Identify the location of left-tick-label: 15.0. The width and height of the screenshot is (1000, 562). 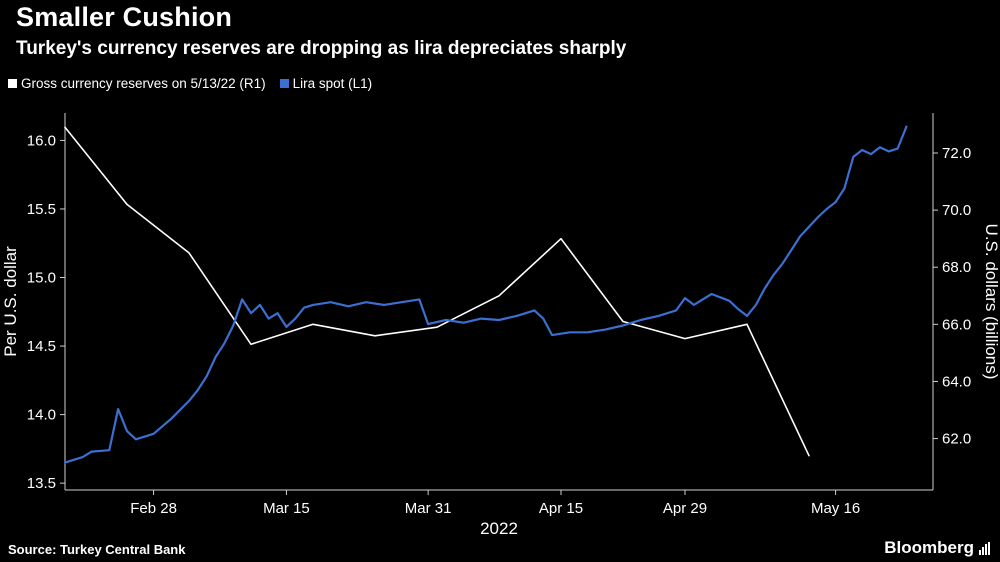
(41, 278).